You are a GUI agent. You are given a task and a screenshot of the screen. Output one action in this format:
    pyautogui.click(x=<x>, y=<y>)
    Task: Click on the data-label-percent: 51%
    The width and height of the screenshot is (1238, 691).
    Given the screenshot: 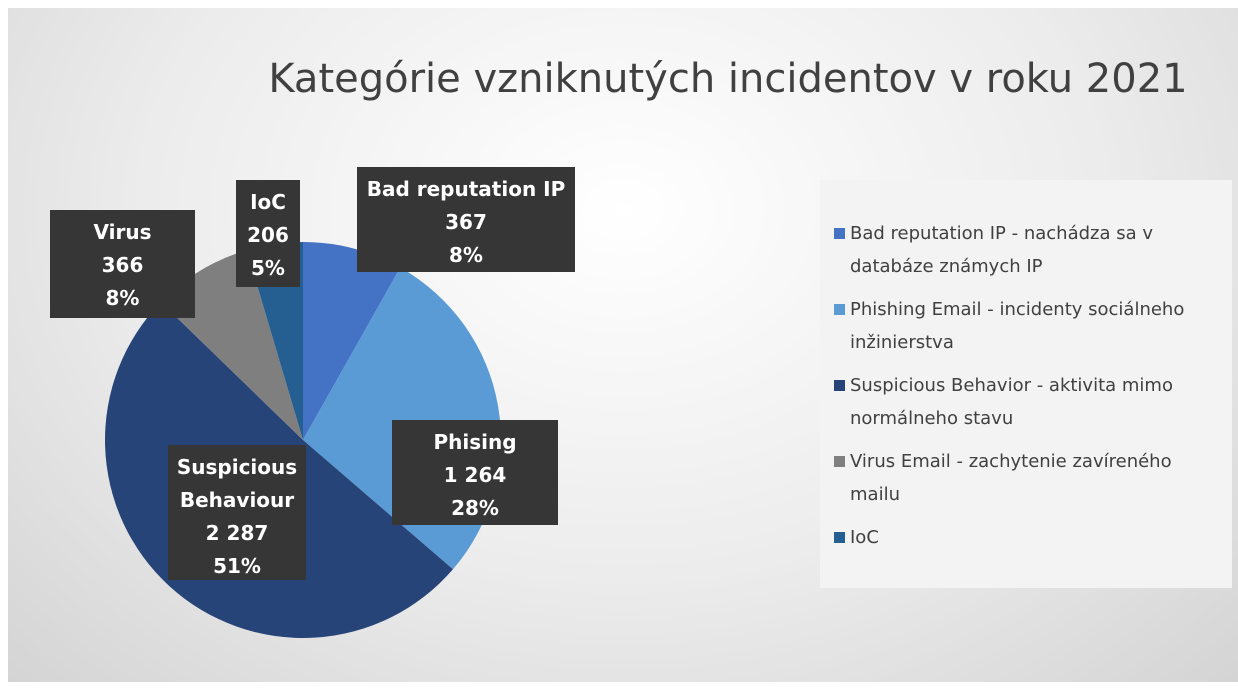 What is the action you would take?
    pyautogui.click(x=237, y=566)
    